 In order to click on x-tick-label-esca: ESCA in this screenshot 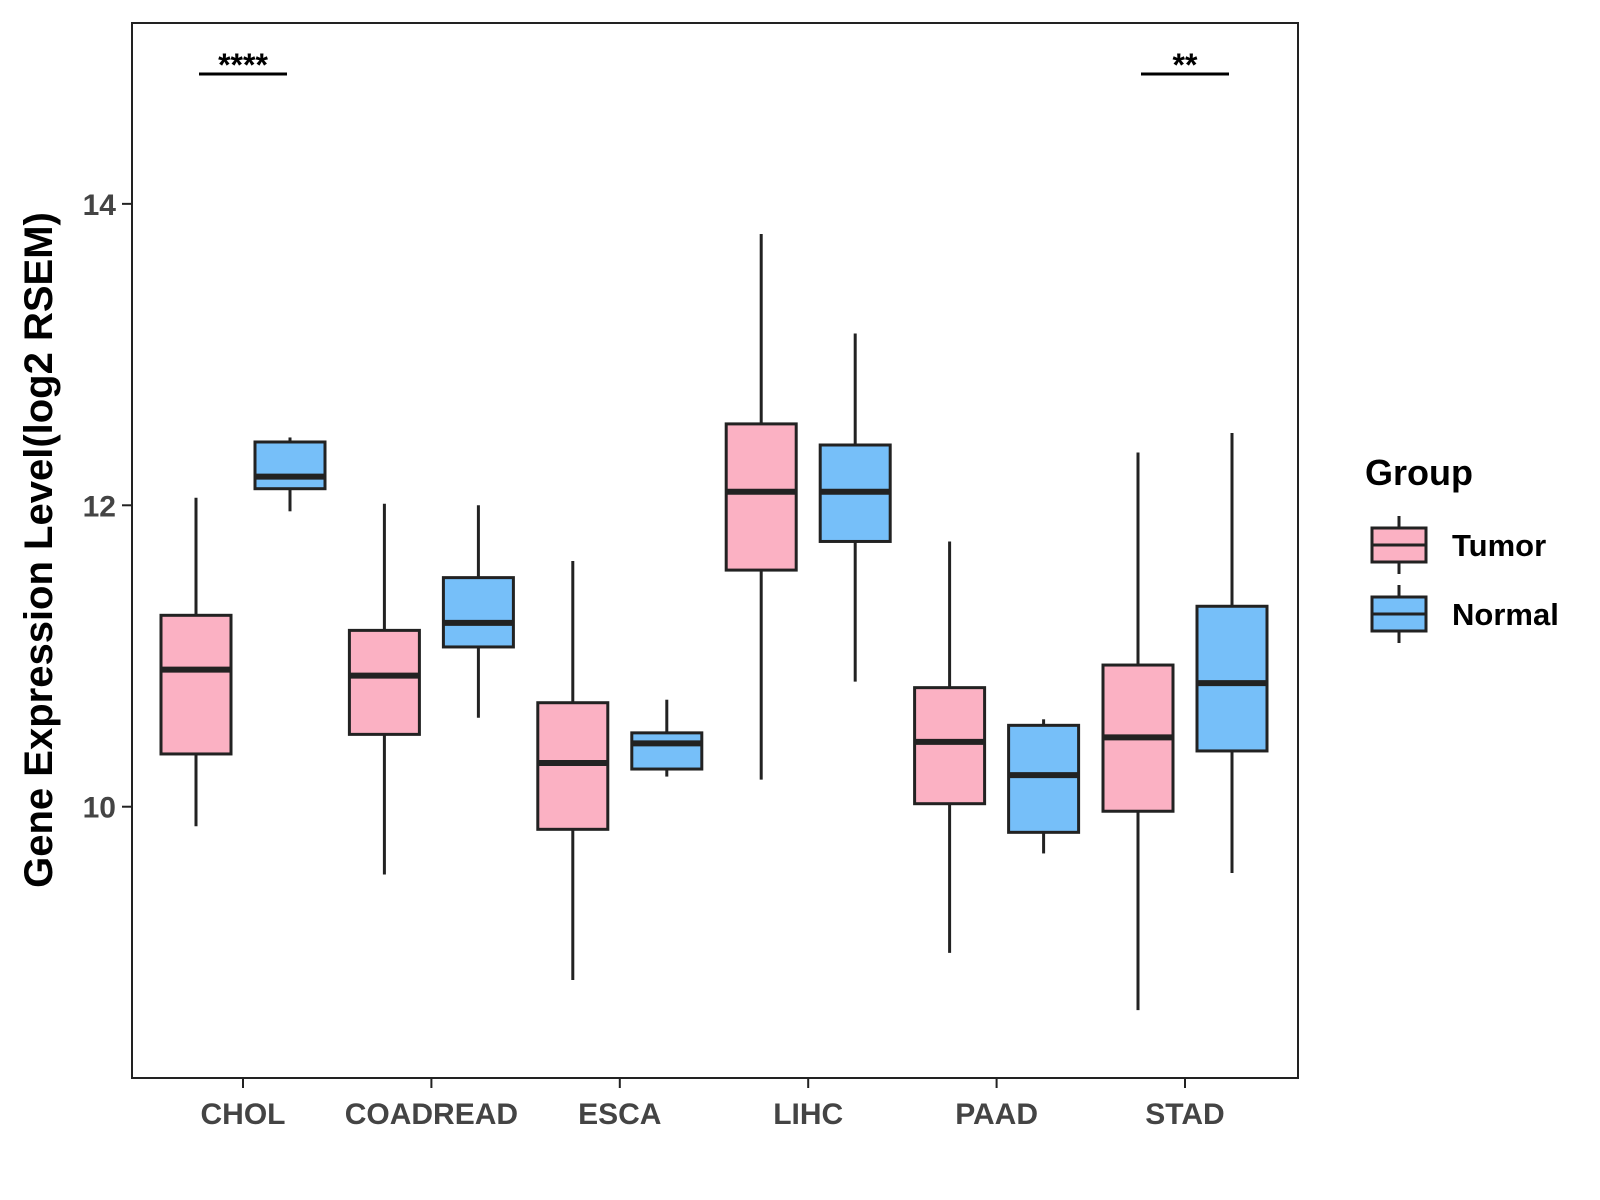, I will do `click(619, 1114)`.